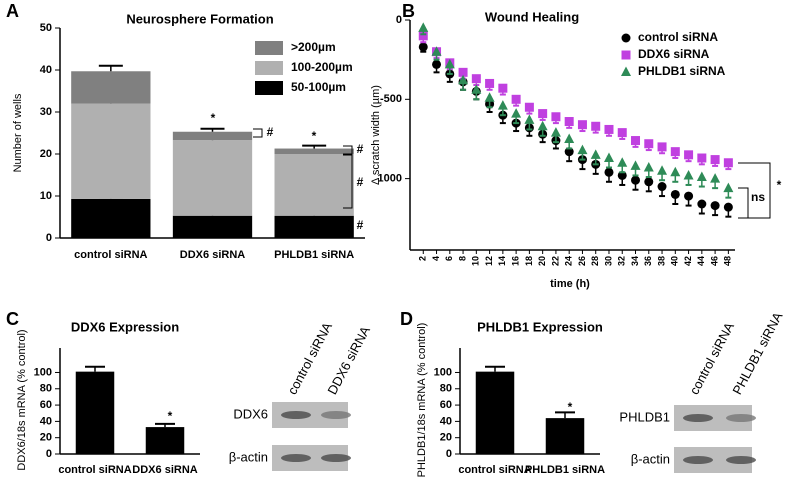  I want to click on legend-swatch, so click(269, 68).